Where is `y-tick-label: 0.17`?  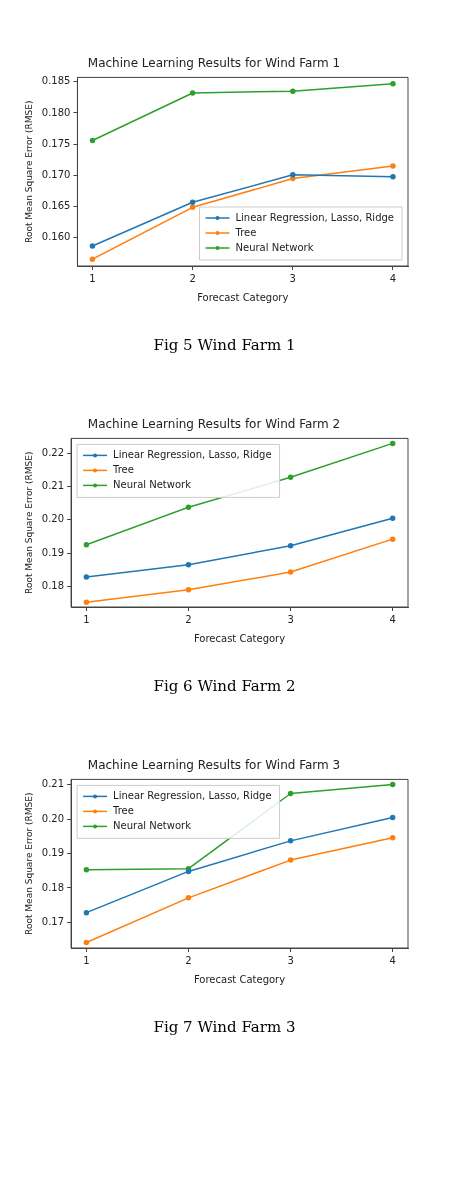
y-tick-label: 0.17 is located at coordinates (53, 921).